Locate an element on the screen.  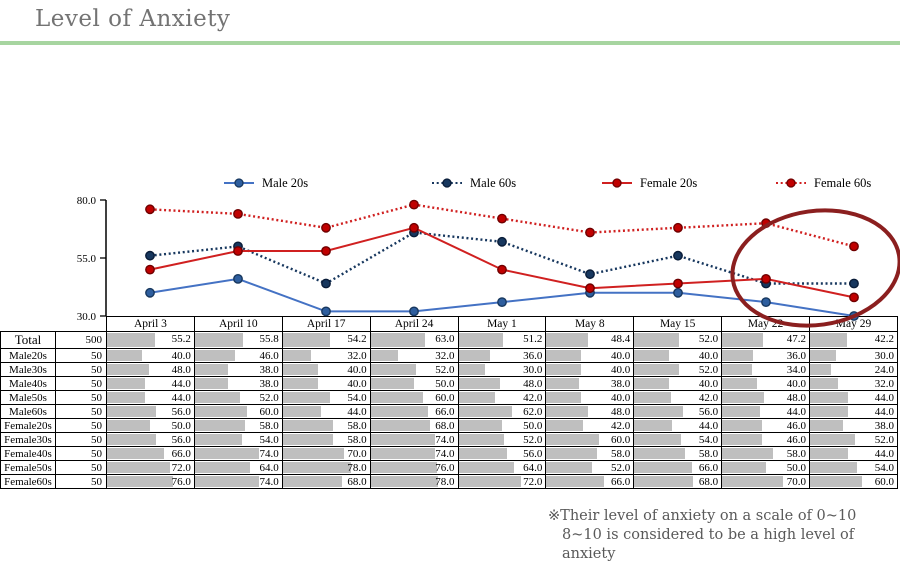
table-cell: 66.0 is located at coordinates (414, 411).